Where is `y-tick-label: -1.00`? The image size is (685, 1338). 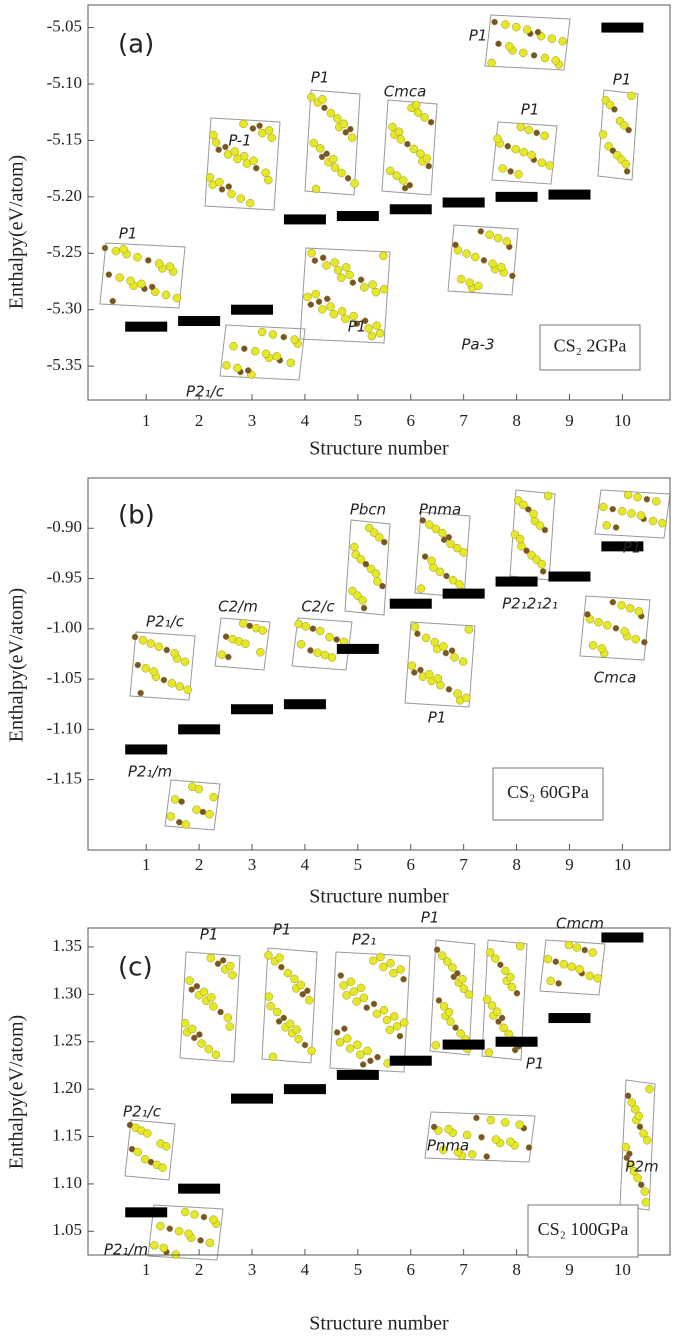 y-tick-label: -1.00 is located at coordinates (64, 627).